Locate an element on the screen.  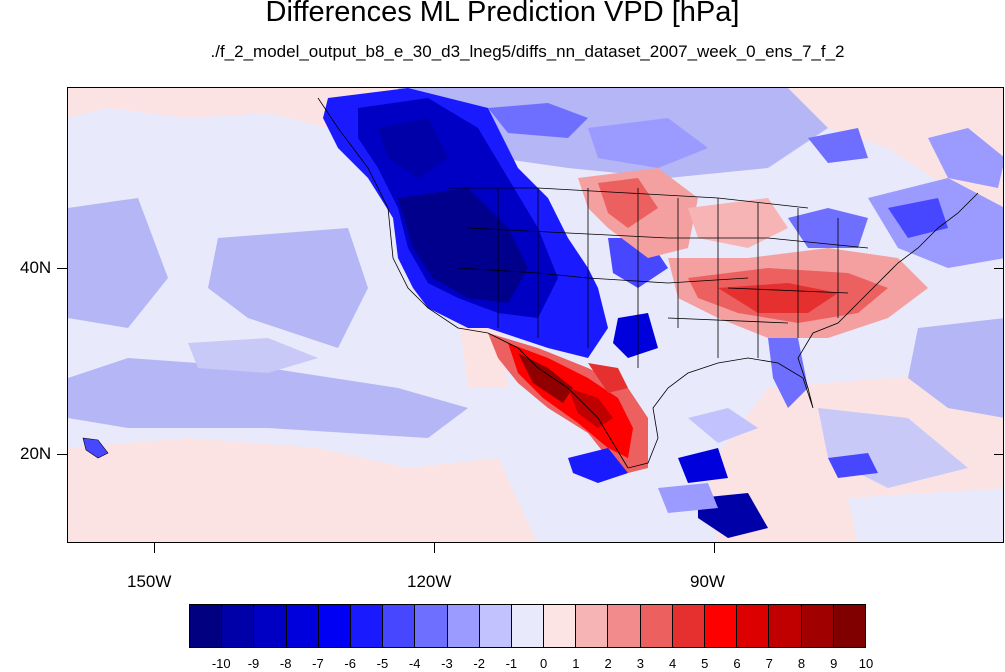
colorbar-label: -5 is located at coordinates (382, 663).